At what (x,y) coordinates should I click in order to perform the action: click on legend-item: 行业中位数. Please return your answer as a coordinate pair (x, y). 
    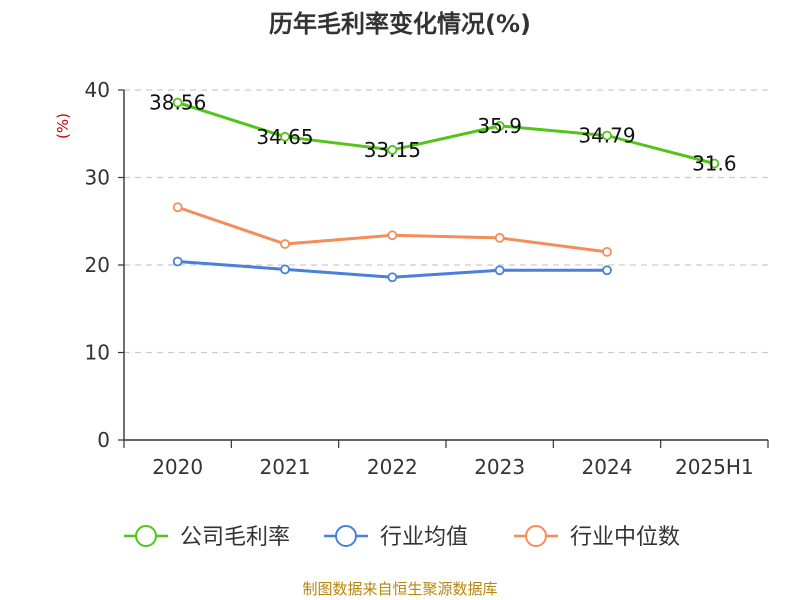
    Looking at the image, I should click on (597, 537).